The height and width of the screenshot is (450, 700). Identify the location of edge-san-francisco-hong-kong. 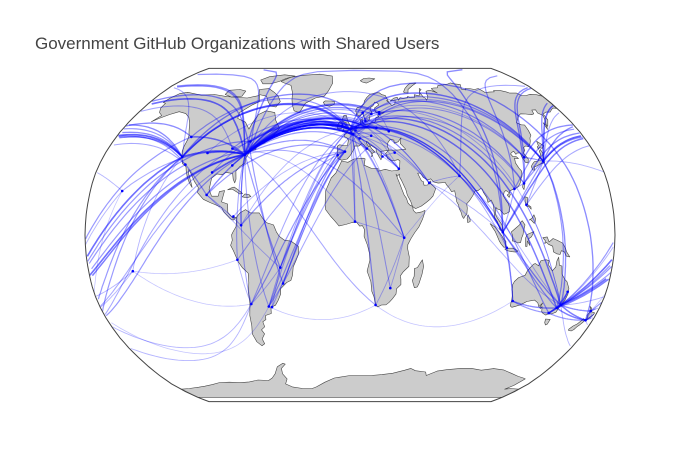
(349, 159).